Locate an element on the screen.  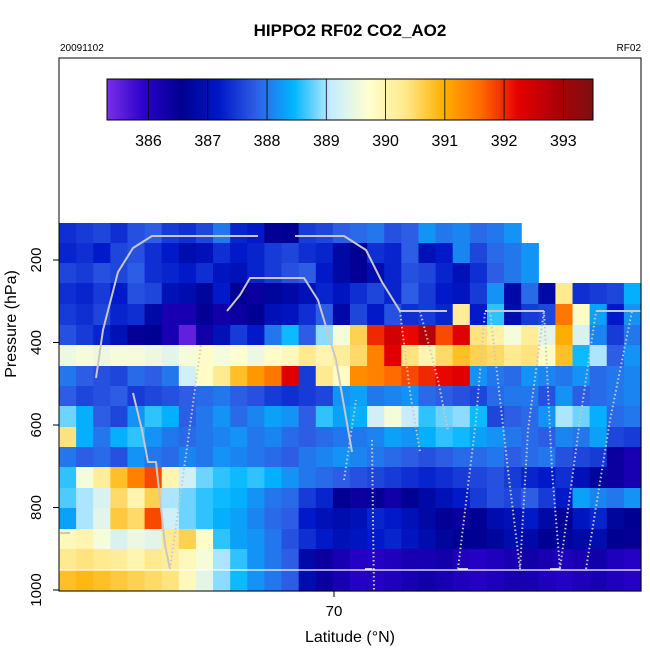
colorbar-tick-label: 393 is located at coordinates (563, 141).